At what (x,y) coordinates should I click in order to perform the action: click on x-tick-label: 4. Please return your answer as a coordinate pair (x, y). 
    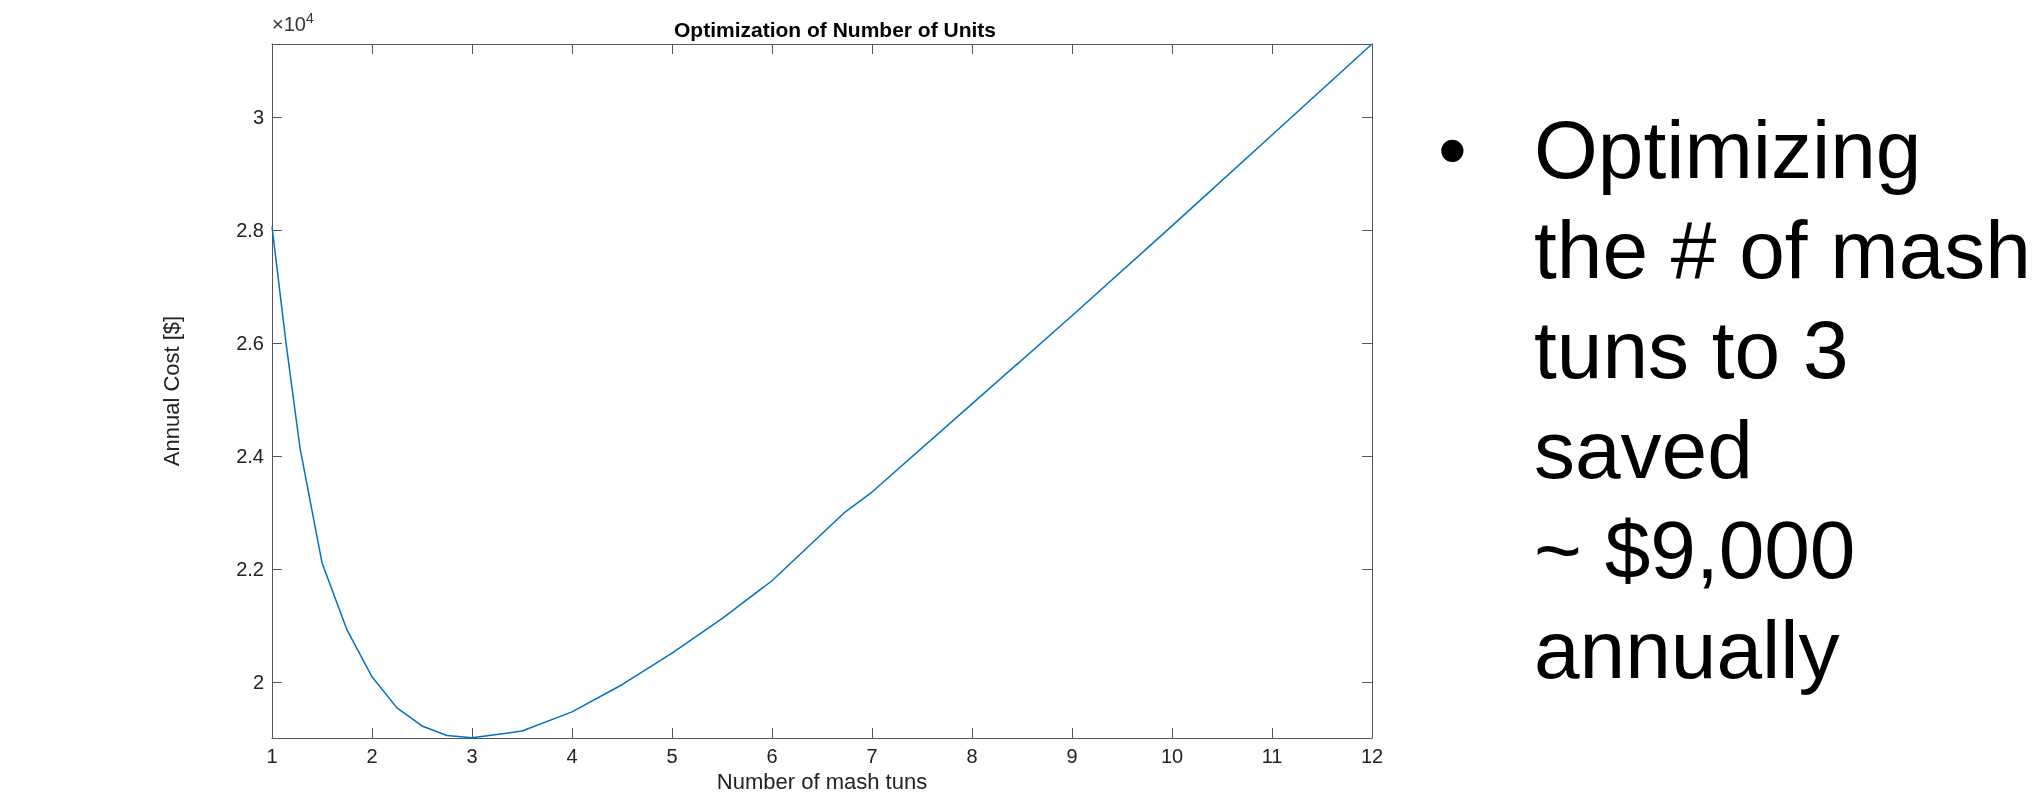
    Looking at the image, I should click on (572, 756).